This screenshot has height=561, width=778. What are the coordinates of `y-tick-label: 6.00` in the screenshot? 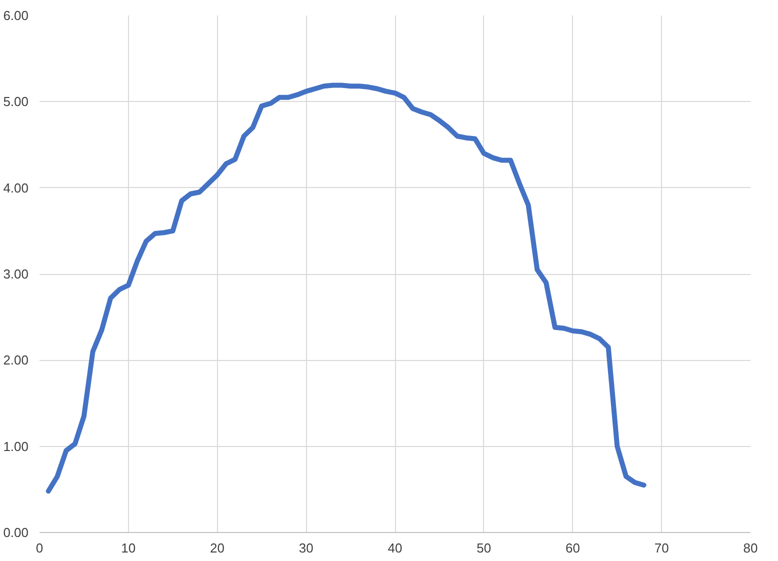 It's located at (16, 15).